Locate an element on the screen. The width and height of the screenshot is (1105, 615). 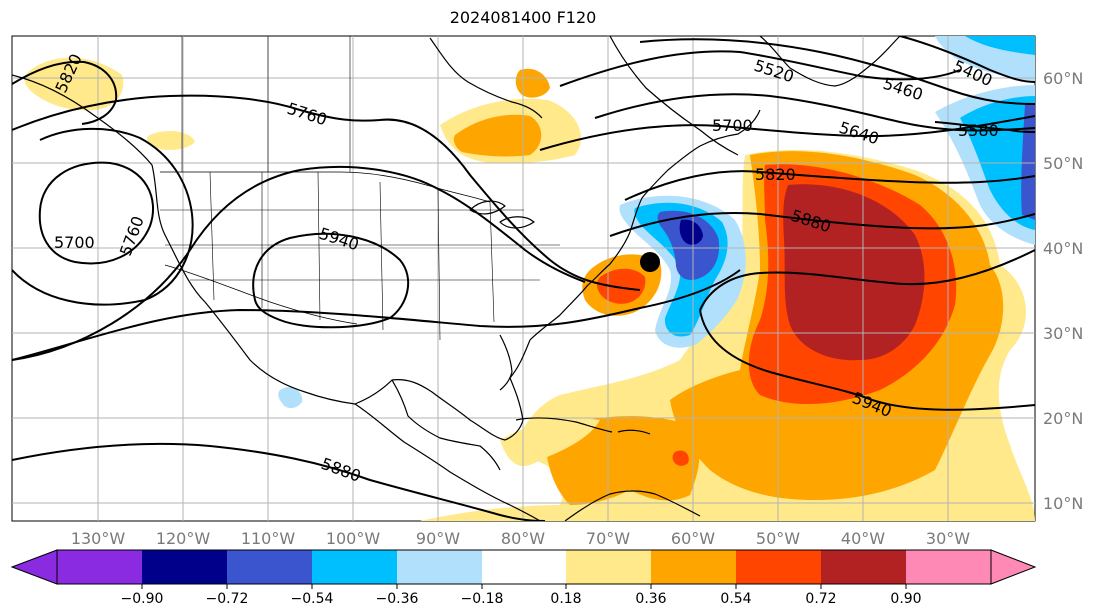
lon-tick-70w: 70°W is located at coordinates (608, 538).